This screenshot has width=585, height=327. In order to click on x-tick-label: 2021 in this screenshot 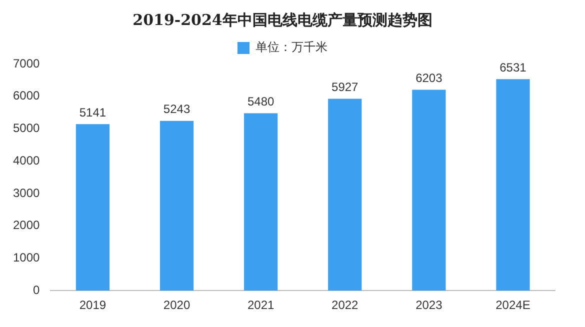, I will do `click(260, 305)`.